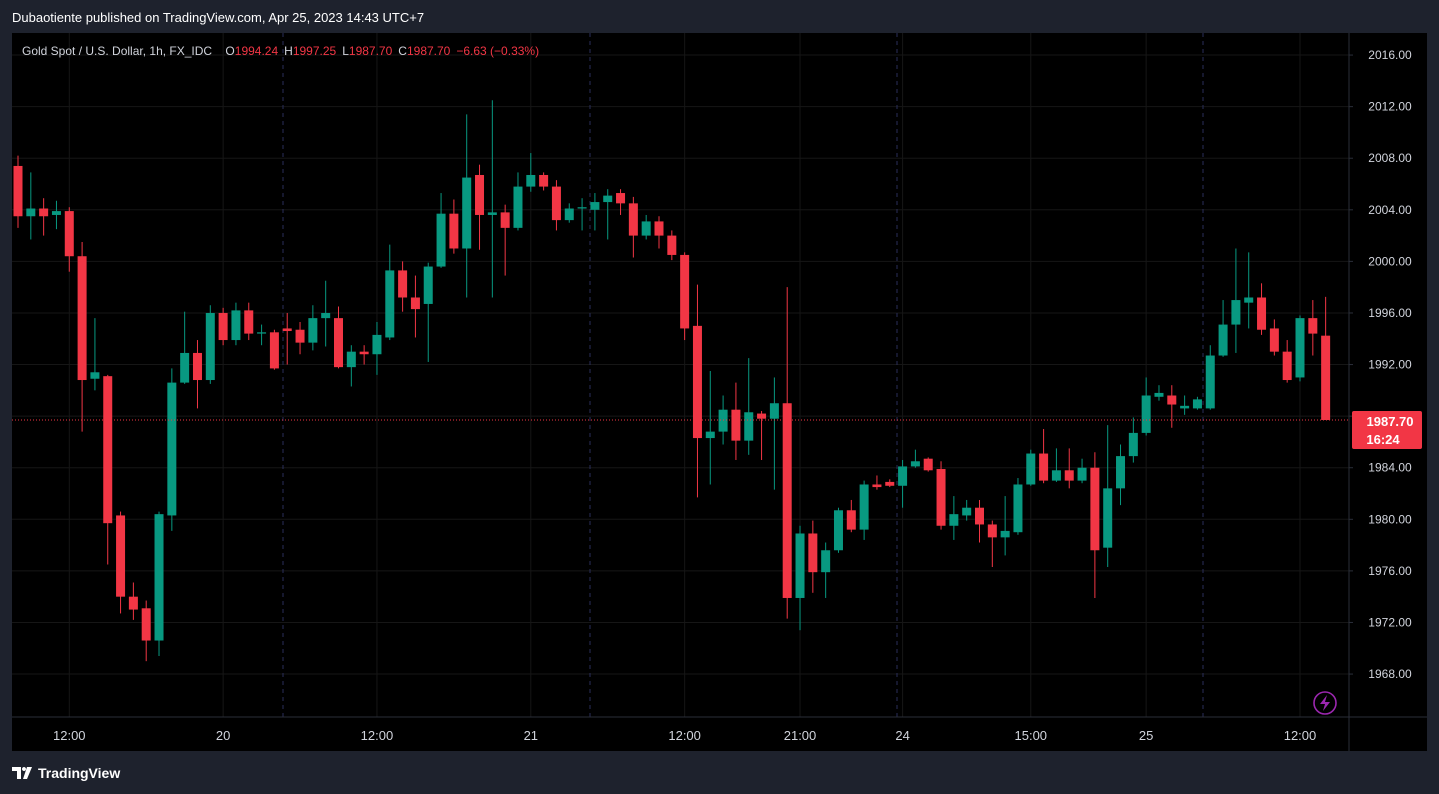 This screenshot has width=1439, height=794. I want to click on y-tick-label: 2000.00, so click(1390, 261).